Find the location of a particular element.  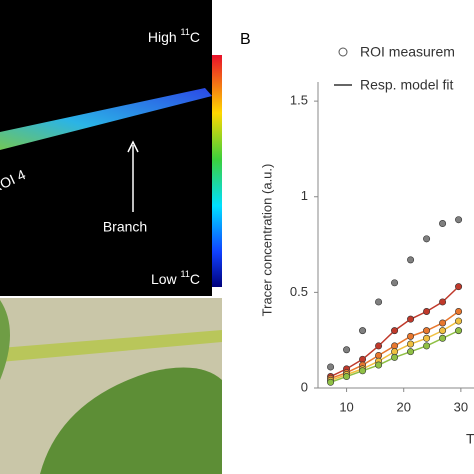

branch-label: Branch is located at coordinates (125, 227).